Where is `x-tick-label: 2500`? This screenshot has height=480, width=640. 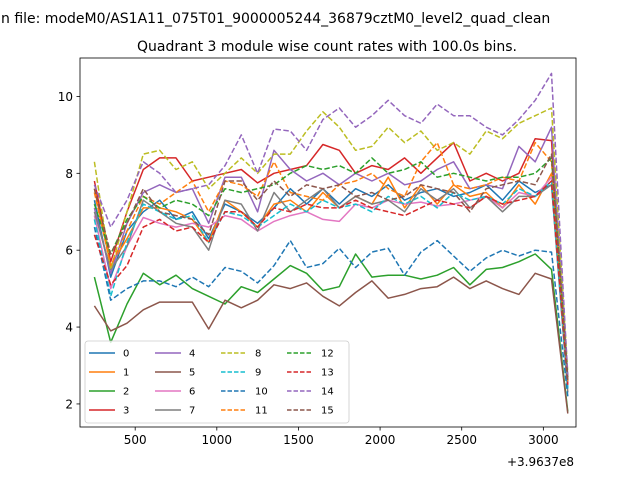
x-tick-label: 2500 is located at coordinates (461, 440).